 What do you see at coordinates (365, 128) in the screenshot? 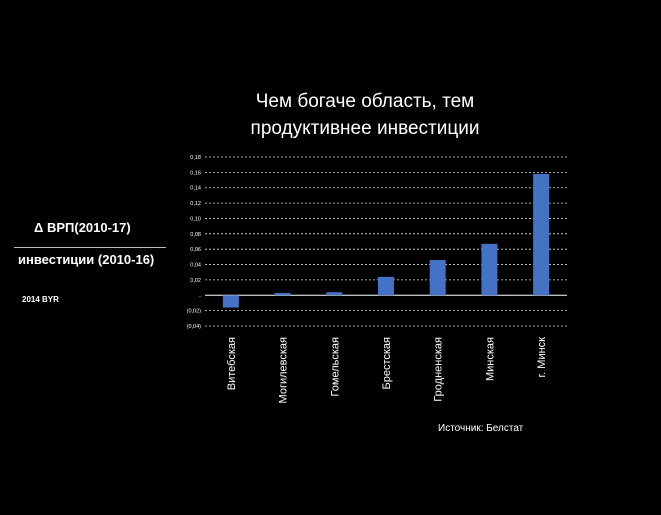
I see `chart-title-line-2: продуктивнее инвестиции` at bounding box center [365, 128].